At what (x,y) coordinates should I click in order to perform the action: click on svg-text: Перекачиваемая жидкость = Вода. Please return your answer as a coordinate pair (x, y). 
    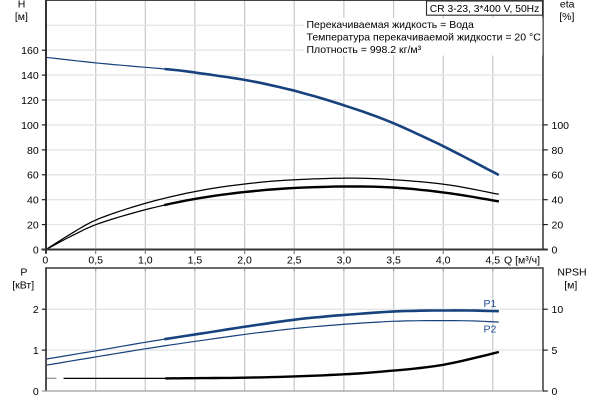
    Looking at the image, I should click on (390, 25).